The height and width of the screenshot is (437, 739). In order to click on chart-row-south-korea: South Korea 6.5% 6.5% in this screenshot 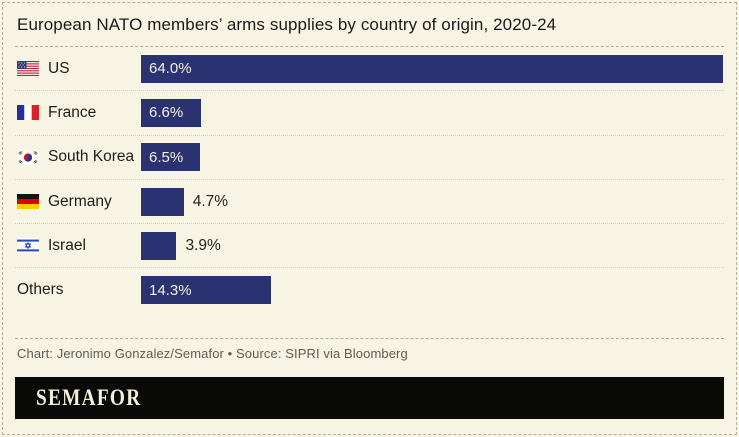, I will do `click(369, 158)`.